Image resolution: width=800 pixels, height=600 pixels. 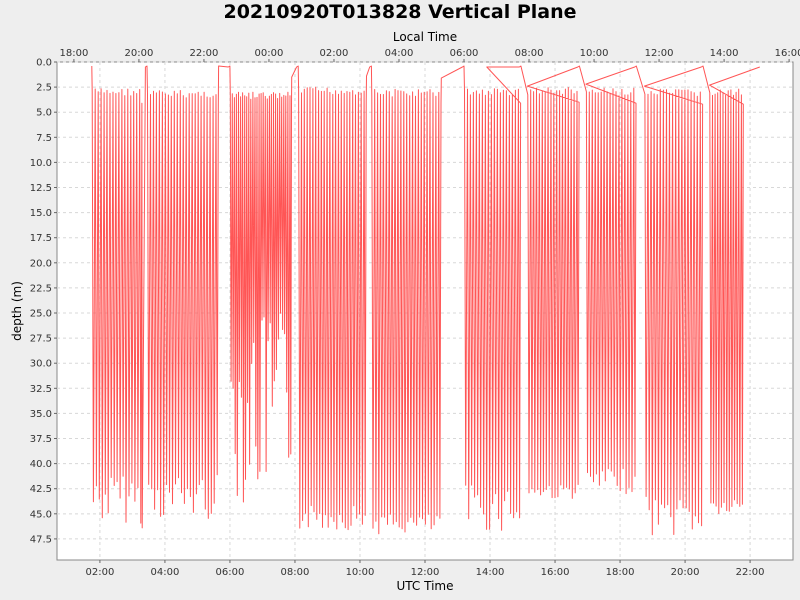 What do you see at coordinates (425, 572) in the screenshot?
I see `x-tick-label: 12:00` at bounding box center [425, 572].